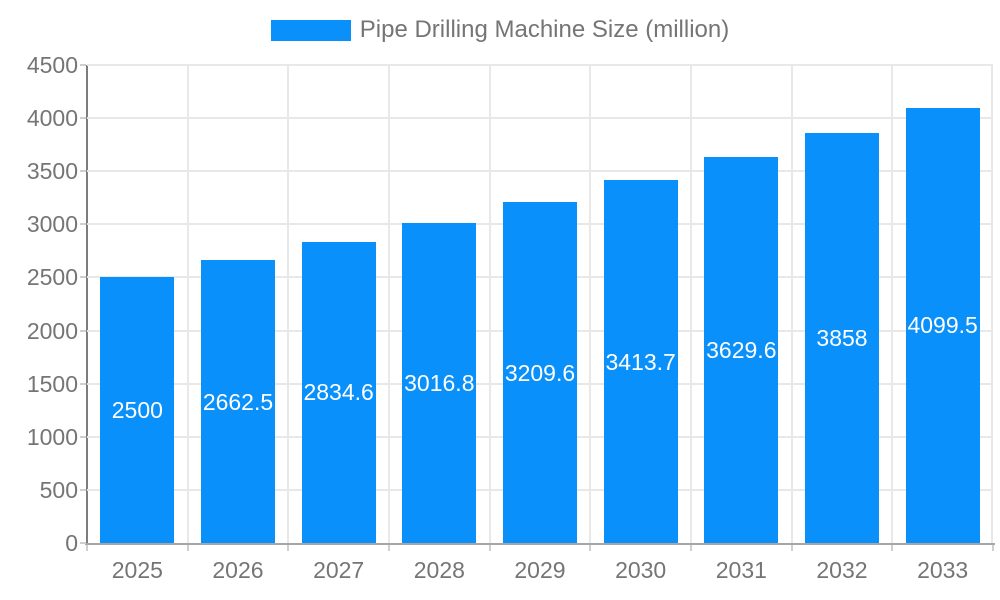 This screenshot has width=1000, height=600. I want to click on x-axis-tick-label: 2029, so click(540, 570).